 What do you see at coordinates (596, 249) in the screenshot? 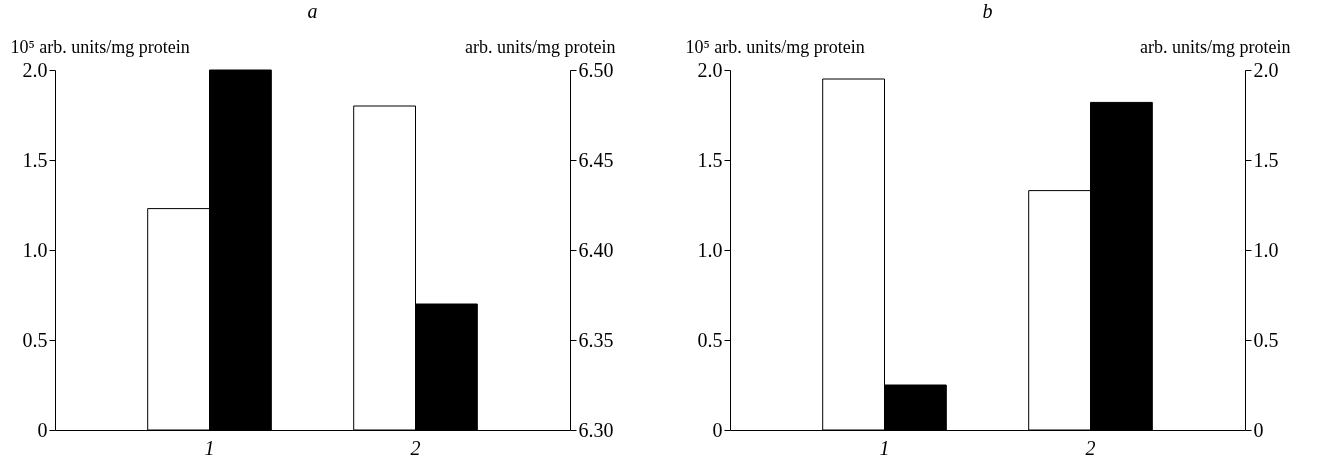
I see `y2-tick-label: 6.40` at bounding box center [596, 249].